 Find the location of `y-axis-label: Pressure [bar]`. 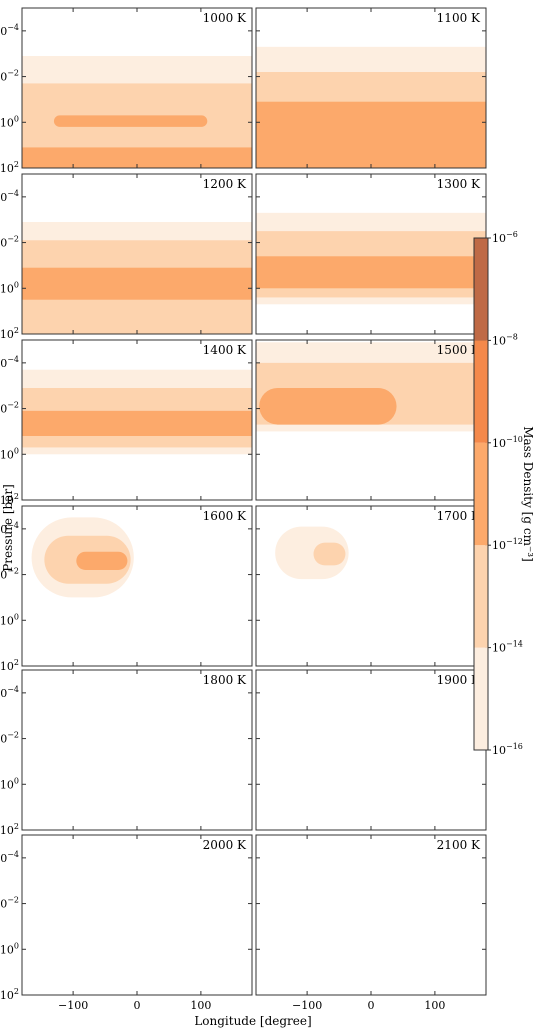

y-axis-label: Pressure [bar] is located at coordinates (8, 528).